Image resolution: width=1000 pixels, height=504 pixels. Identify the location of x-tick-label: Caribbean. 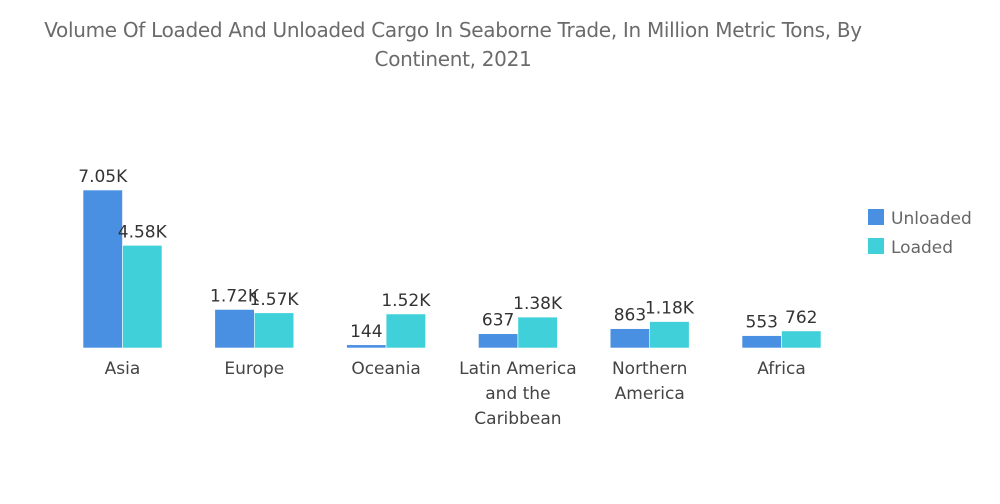
(517, 419).